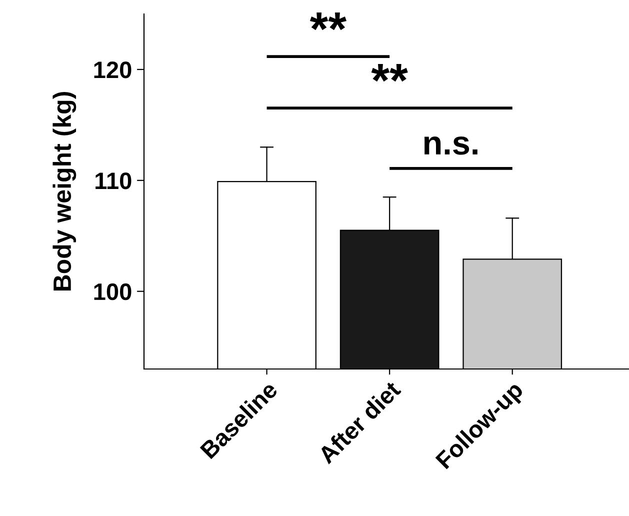 The width and height of the screenshot is (629, 516). I want to click on y-tick-label: 100, so click(113, 291).